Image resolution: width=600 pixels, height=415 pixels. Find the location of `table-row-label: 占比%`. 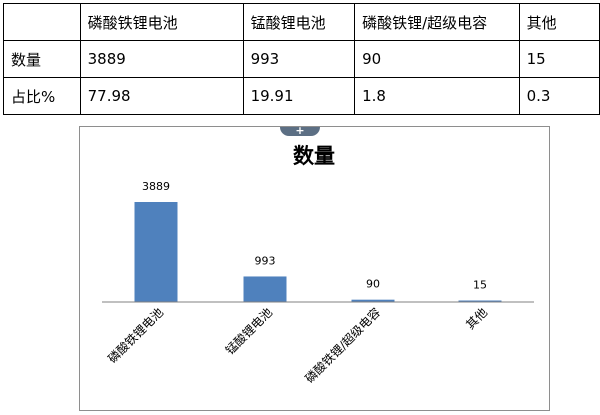

table-row-label: 占比% is located at coordinates (42, 96).